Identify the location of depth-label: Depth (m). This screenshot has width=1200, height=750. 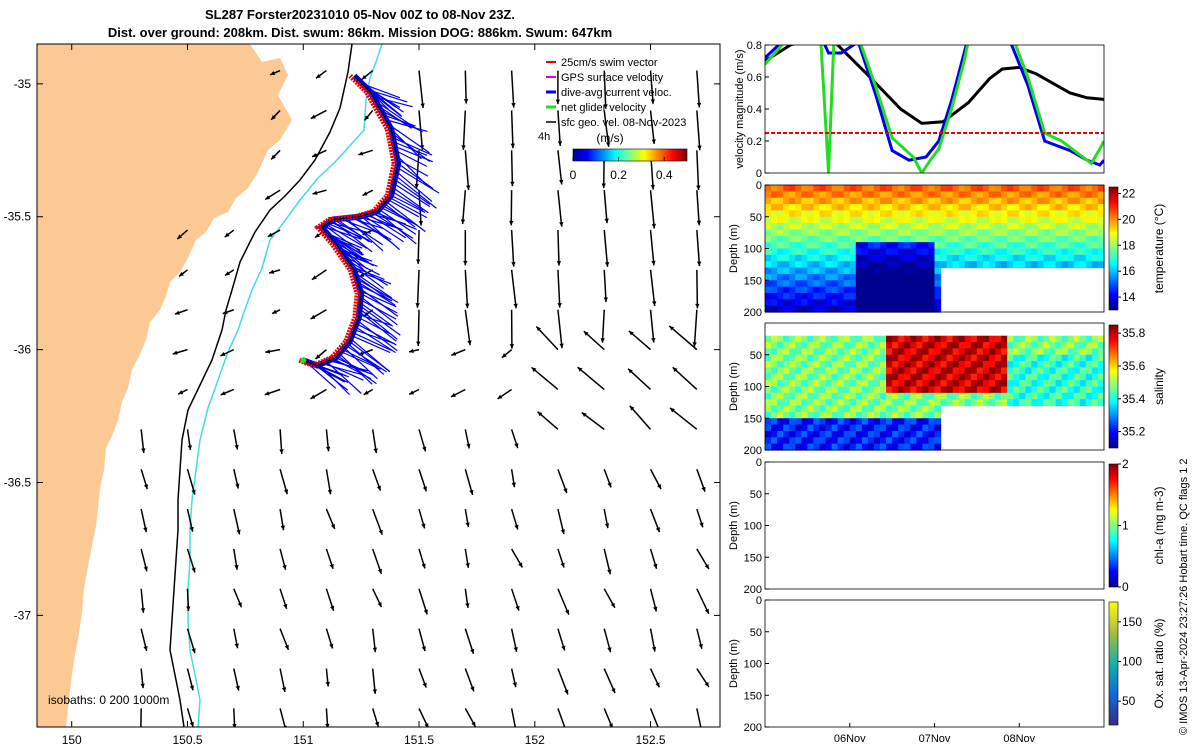
(734, 248).